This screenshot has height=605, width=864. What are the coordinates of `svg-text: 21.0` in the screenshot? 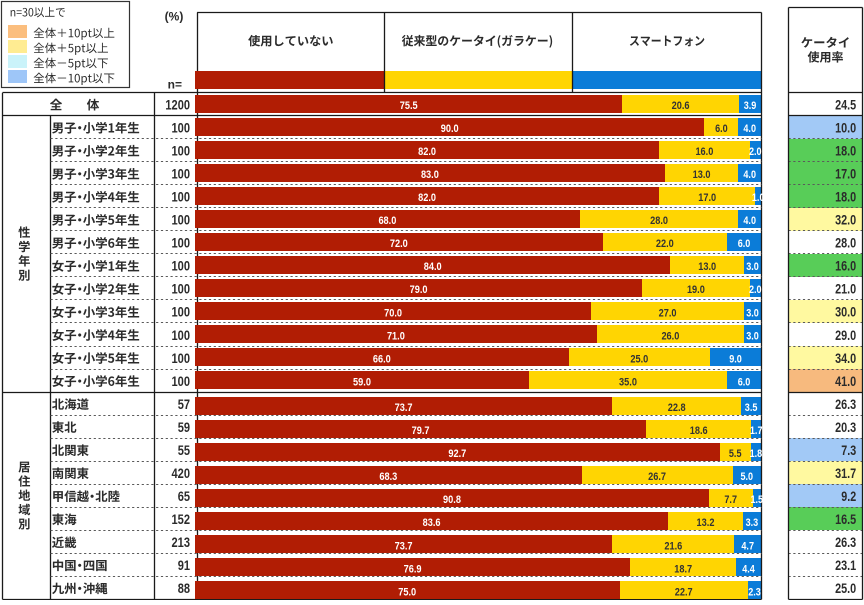 It's located at (845, 289).